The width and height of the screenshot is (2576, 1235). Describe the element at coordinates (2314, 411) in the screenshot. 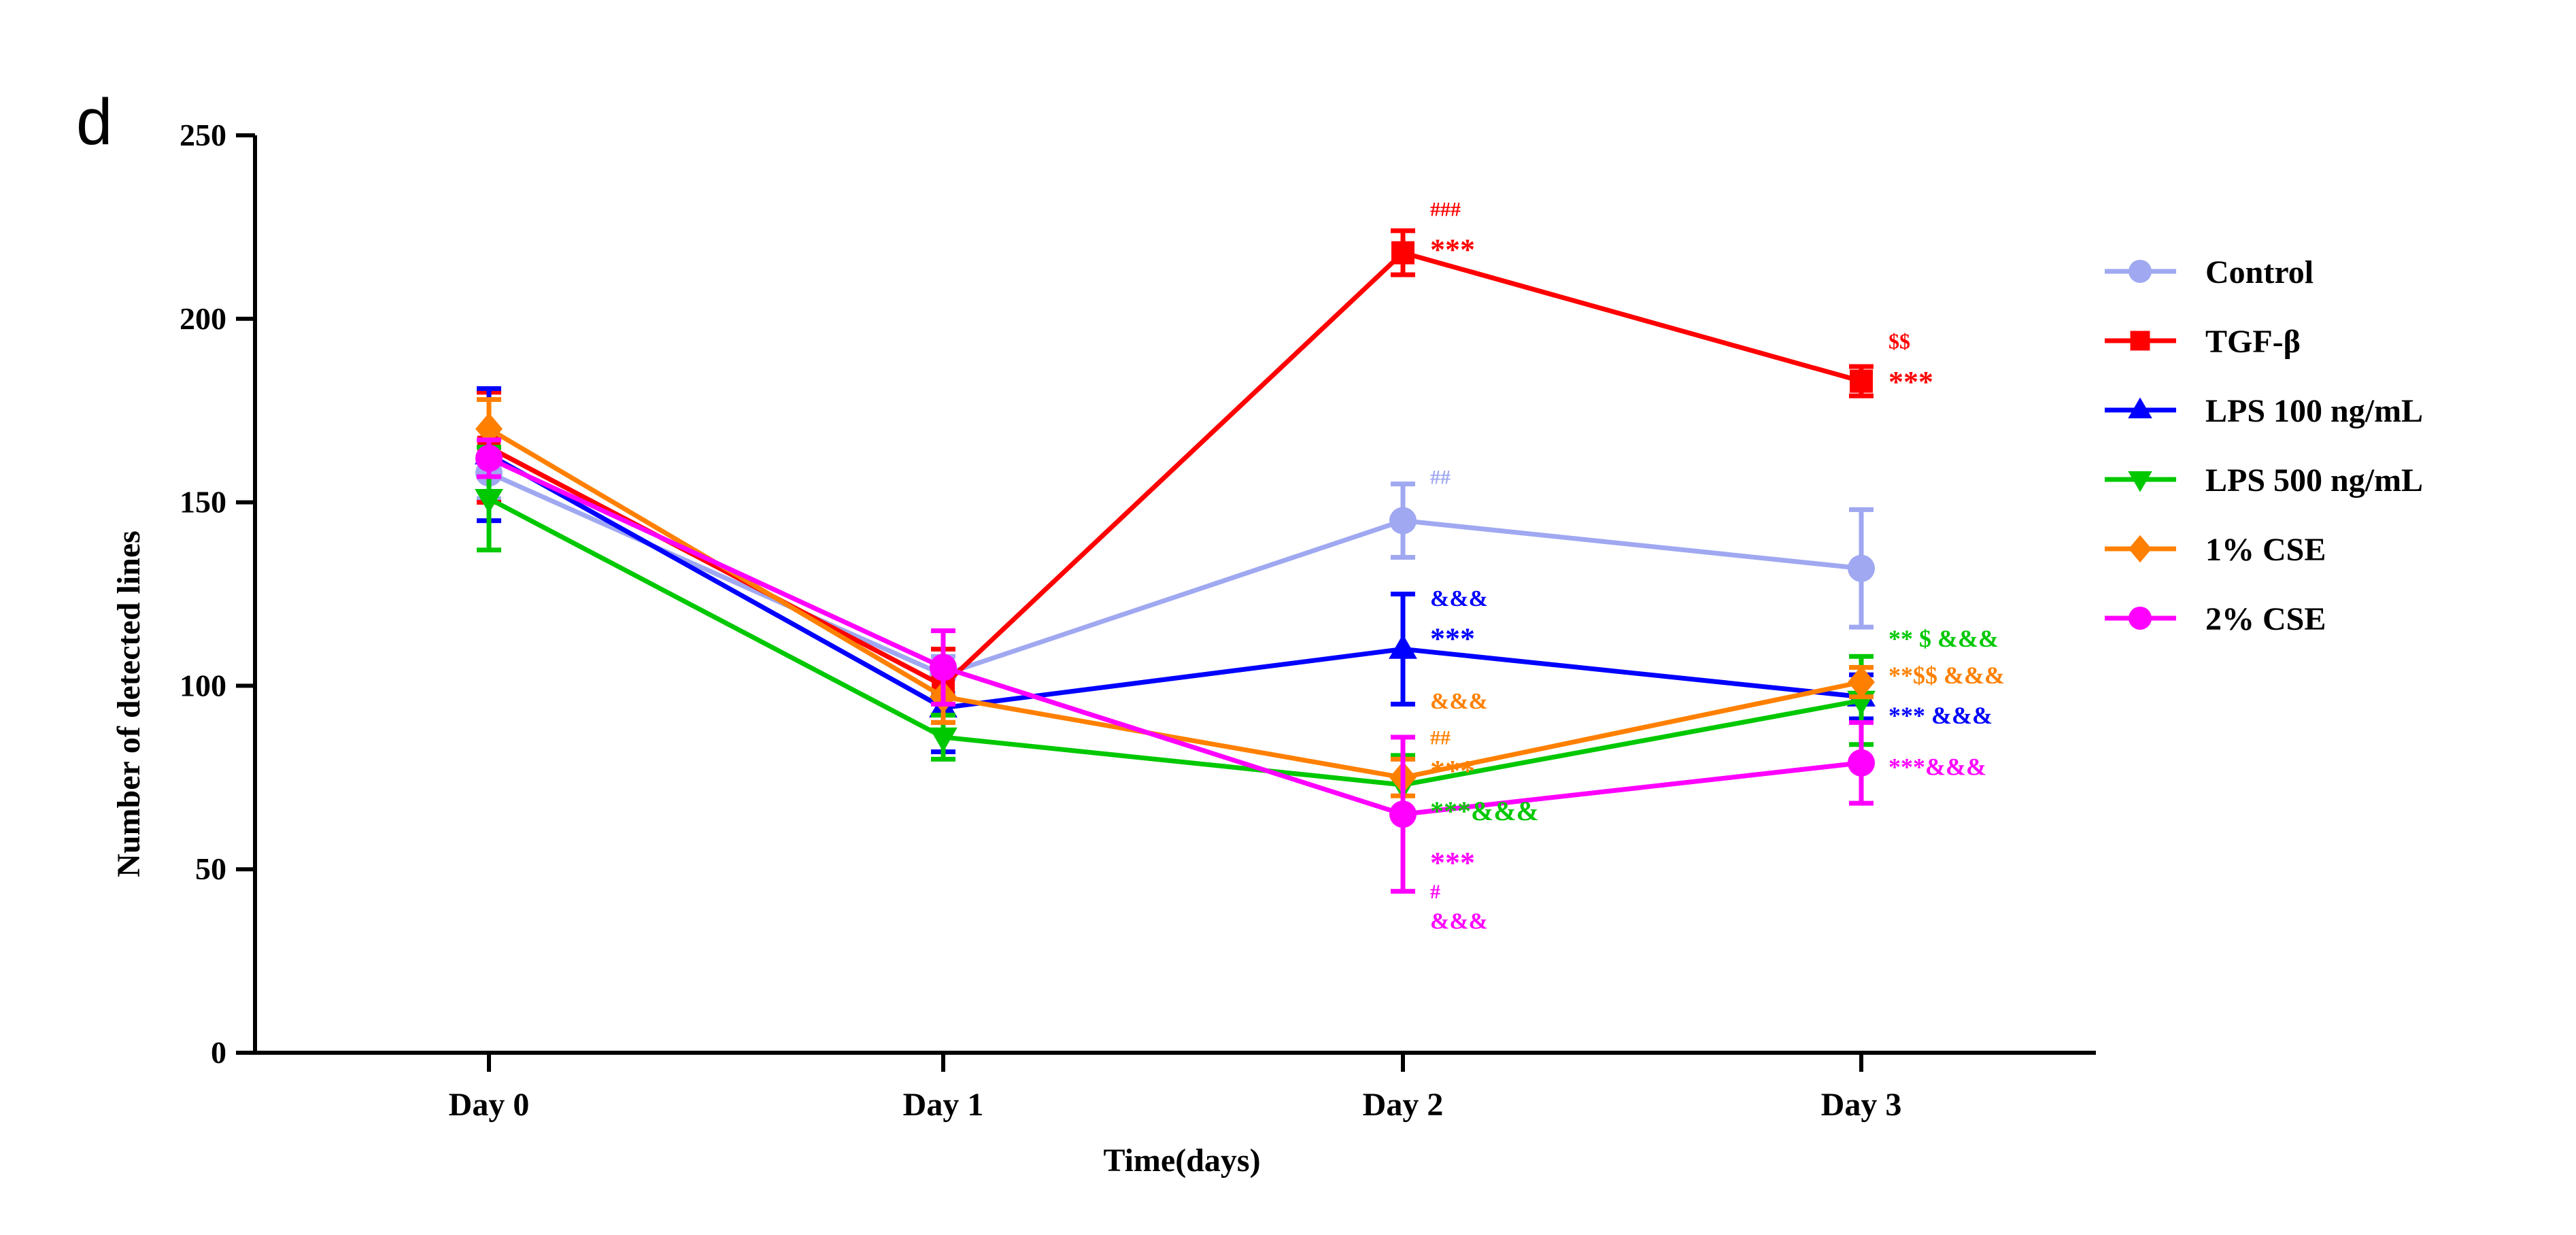

I see `legend-label: LPS 100 ng/mL` at that location.